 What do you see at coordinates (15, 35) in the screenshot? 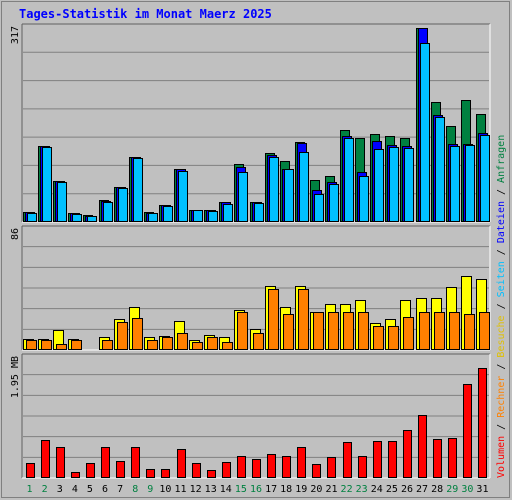
I see `y-max-label: 317` at bounding box center [15, 35].